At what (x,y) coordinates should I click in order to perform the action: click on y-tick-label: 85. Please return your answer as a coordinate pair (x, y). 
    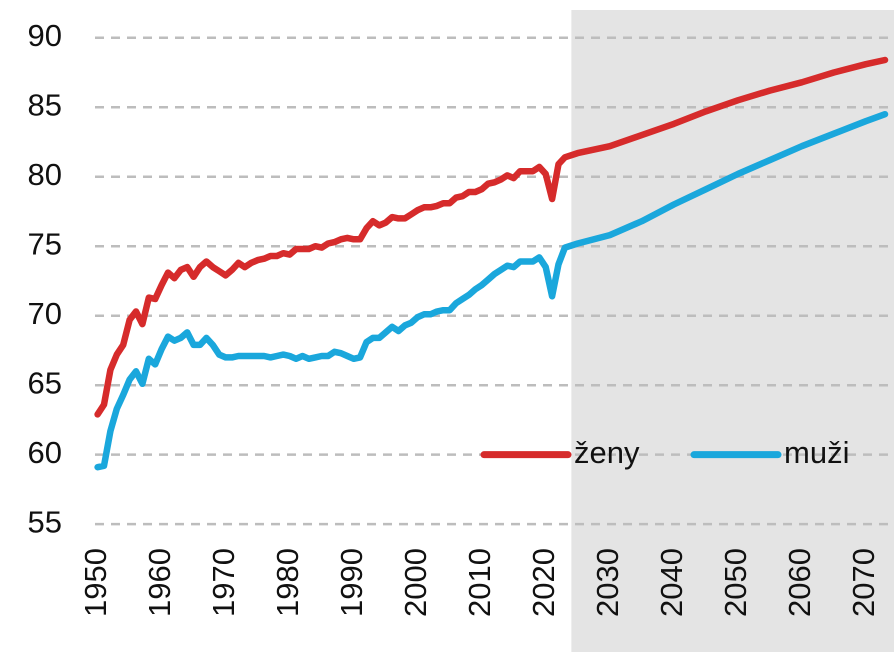
    Looking at the image, I should click on (45, 104).